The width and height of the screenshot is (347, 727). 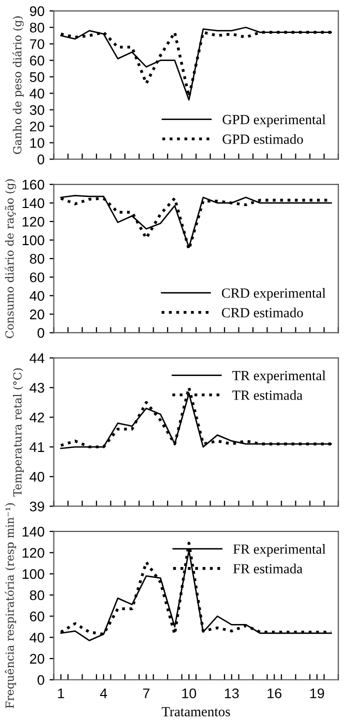 I want to click on y-tick-label: 90, so click(x=37, y=11).